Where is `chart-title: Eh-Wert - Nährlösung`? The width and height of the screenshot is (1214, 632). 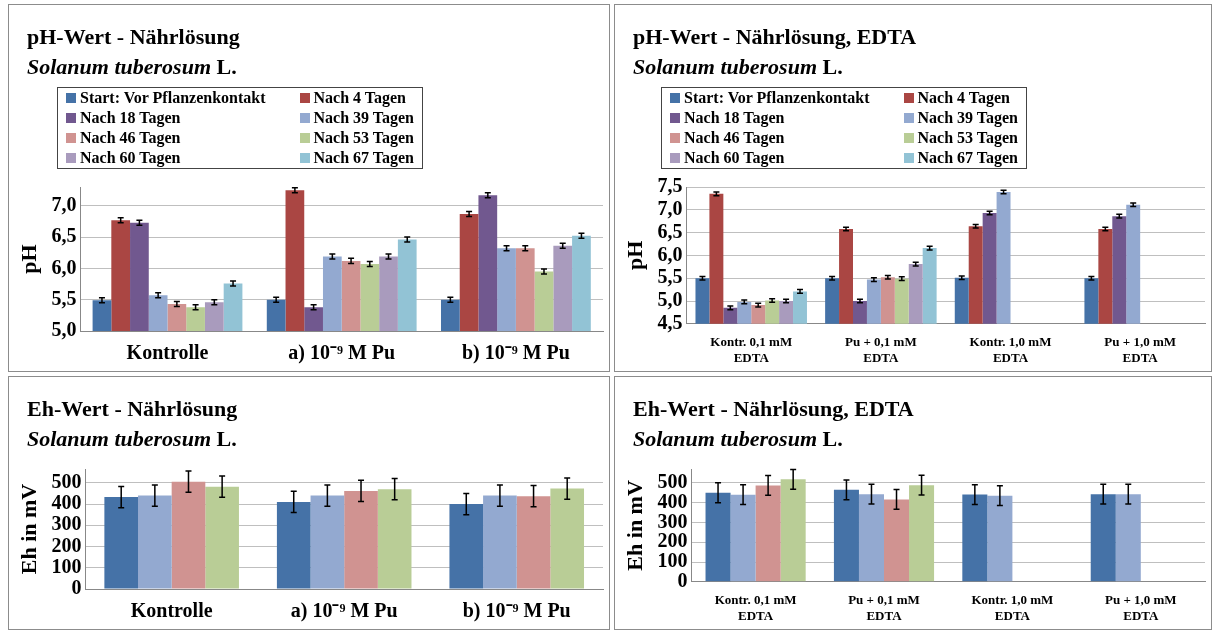 chart-title: Eh-Wert - Nährlösung is located at coordinates (133, 409).